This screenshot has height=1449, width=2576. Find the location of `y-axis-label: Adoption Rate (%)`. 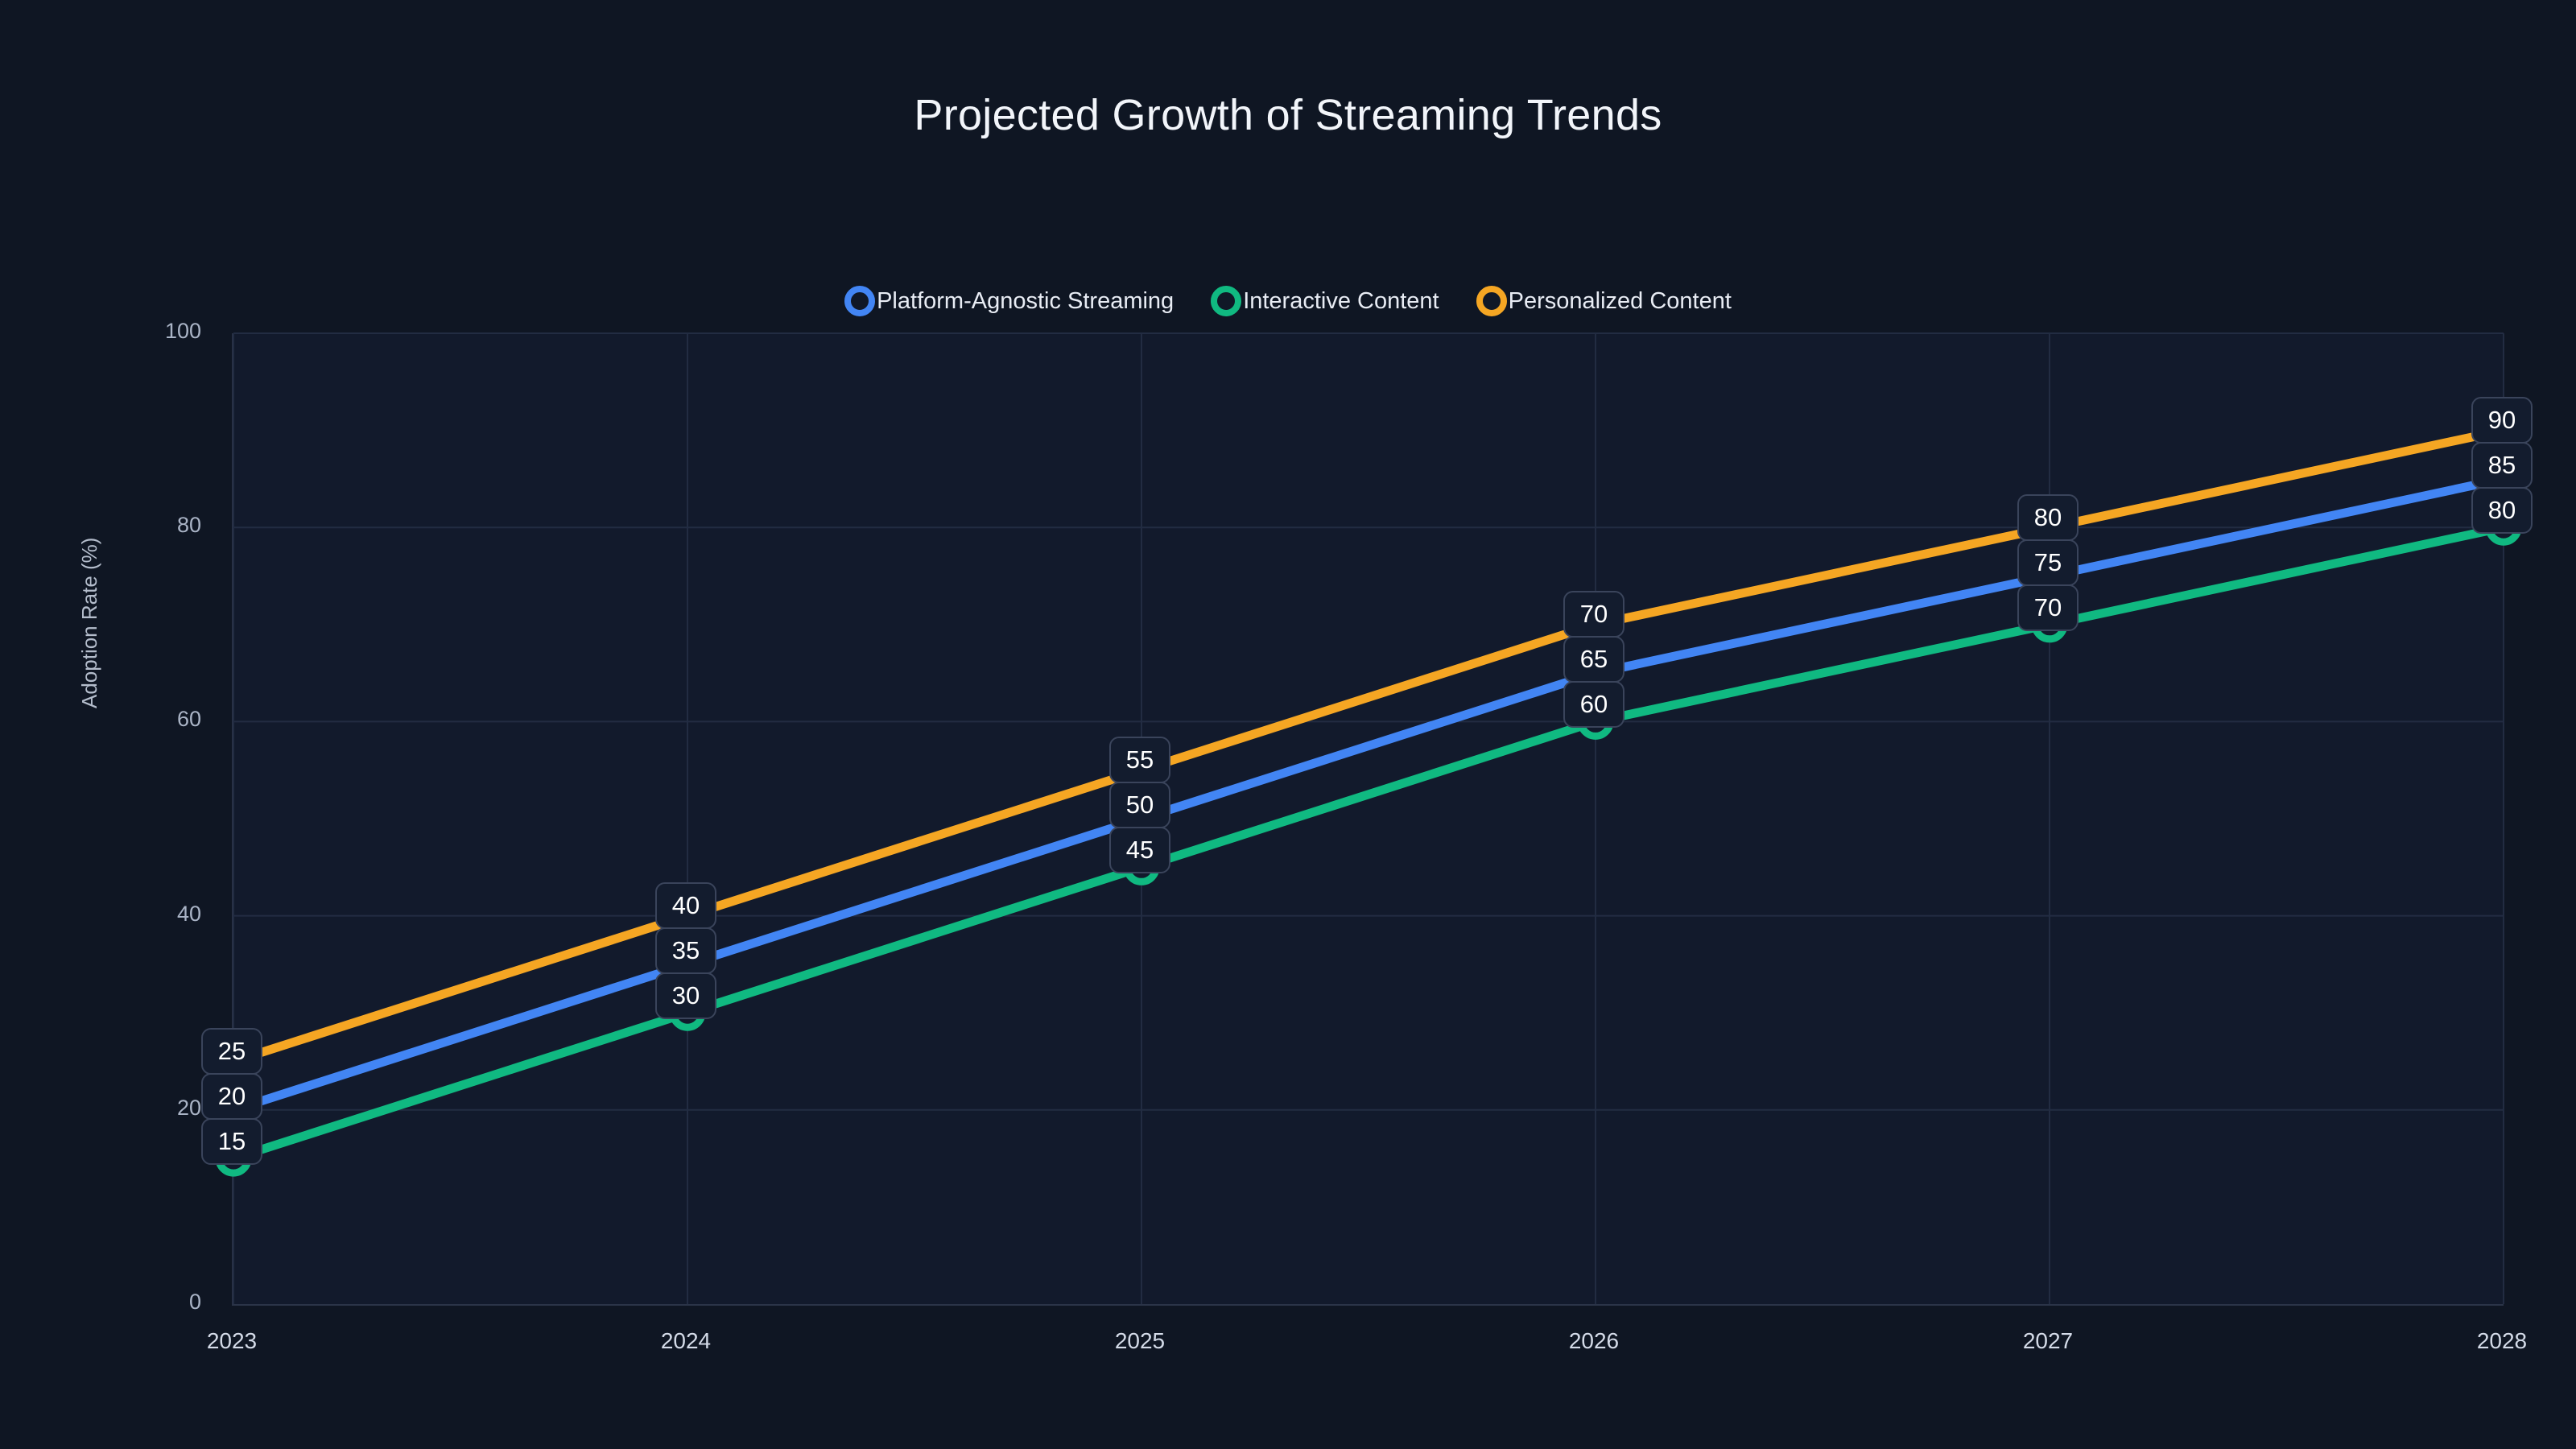

y-axis-label: Adoption Rate (%) is located at coordinates (89, 622).